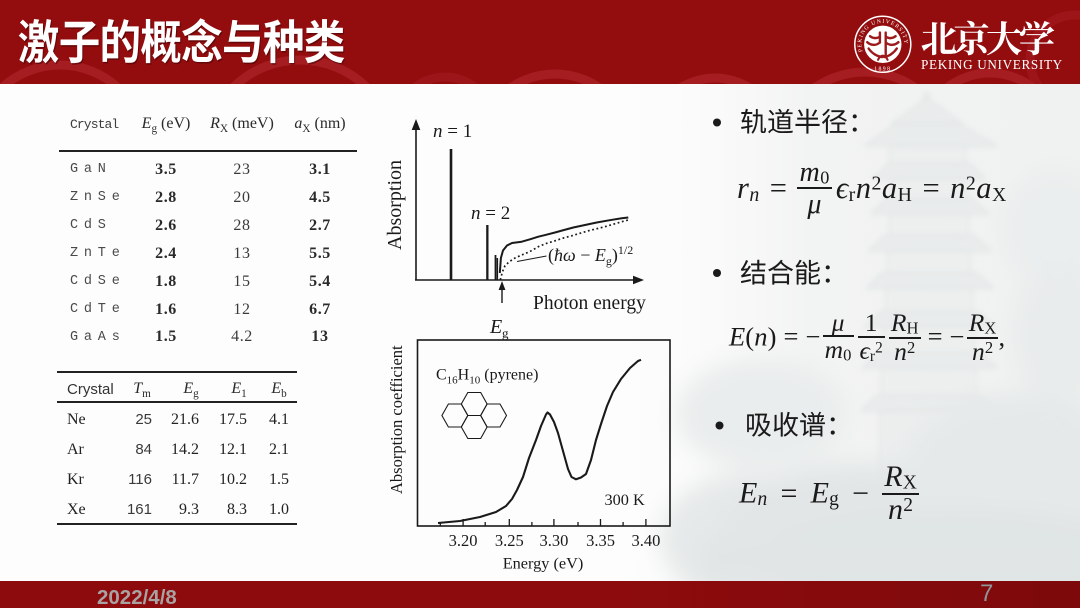 Image resolution: width=1080 pixels, height=610 pixels. I want to click on svg-text: Photon energy, so click(589, 303).